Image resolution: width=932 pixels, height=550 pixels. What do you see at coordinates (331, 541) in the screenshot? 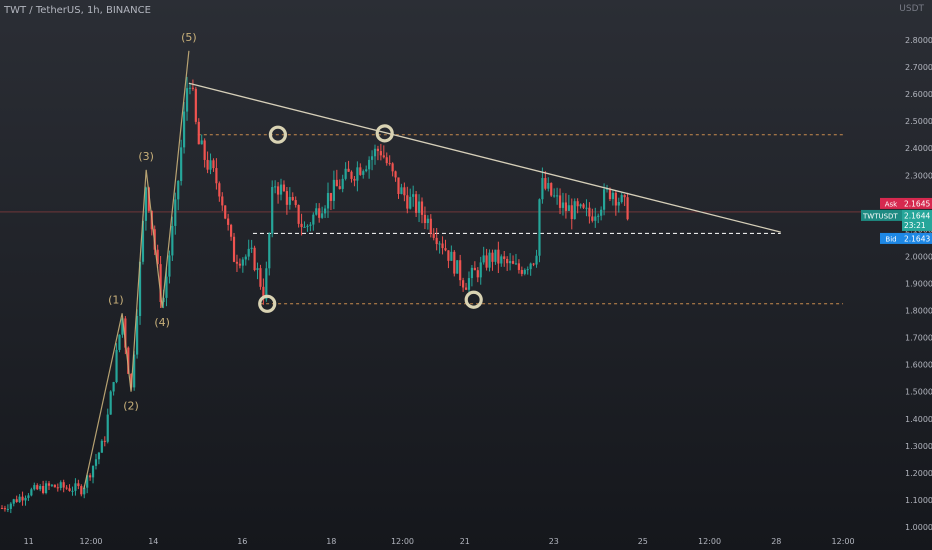
I see `time-tick-label: 18` at bounding box center [331, 541].